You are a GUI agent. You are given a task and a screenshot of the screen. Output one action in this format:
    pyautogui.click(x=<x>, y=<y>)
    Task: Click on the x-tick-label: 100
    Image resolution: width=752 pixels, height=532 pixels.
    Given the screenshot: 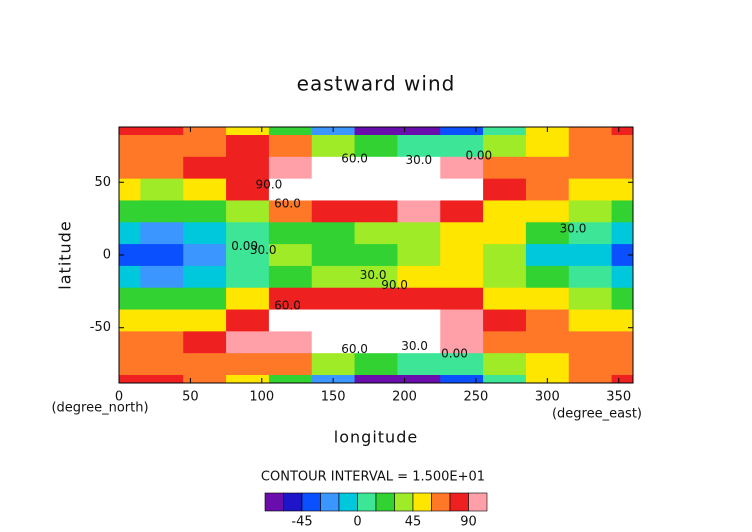 What is the action you would take?
    pyautogui.click(x=261, y=397)
    